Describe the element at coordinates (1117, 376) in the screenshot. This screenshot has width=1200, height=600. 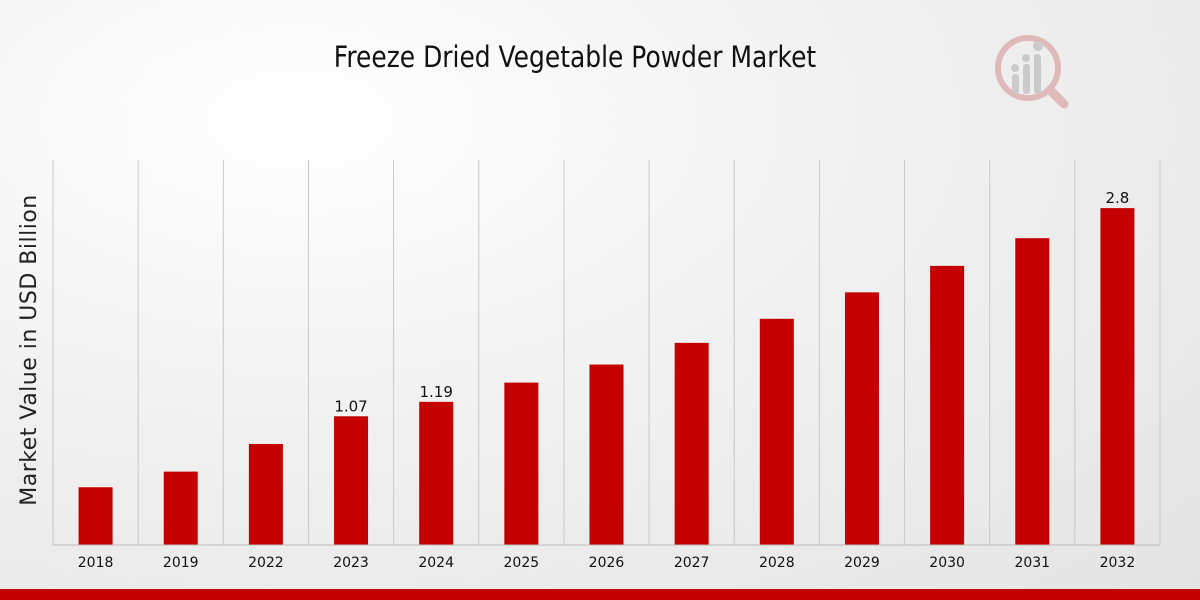
I see `bar-2032` at that location.